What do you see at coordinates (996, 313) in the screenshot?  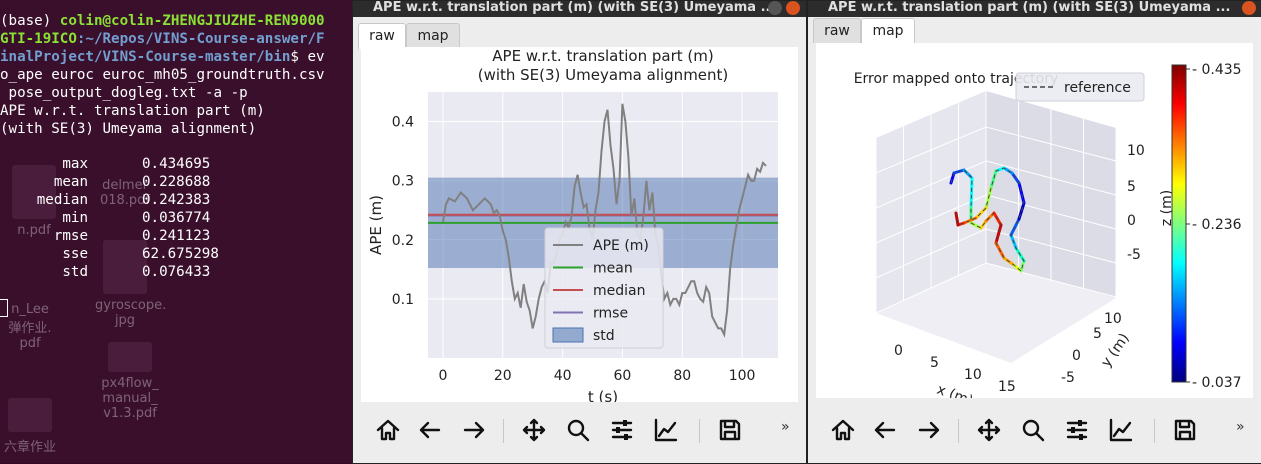 I see `pane-floor` at bounding box center [996, 313].